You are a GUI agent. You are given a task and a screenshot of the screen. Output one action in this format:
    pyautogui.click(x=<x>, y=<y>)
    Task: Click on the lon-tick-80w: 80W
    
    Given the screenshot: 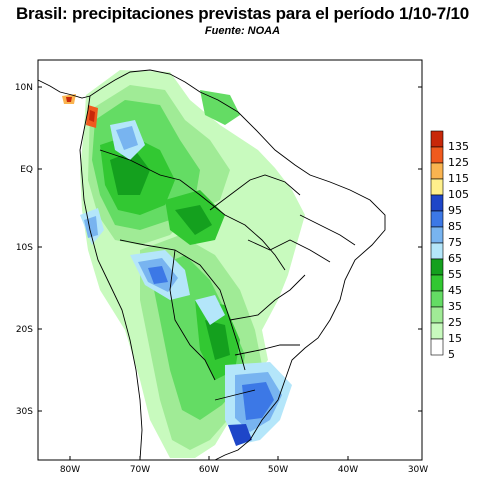 What is the action you would take?
    pyautogui.click(x=70, y=470)
    